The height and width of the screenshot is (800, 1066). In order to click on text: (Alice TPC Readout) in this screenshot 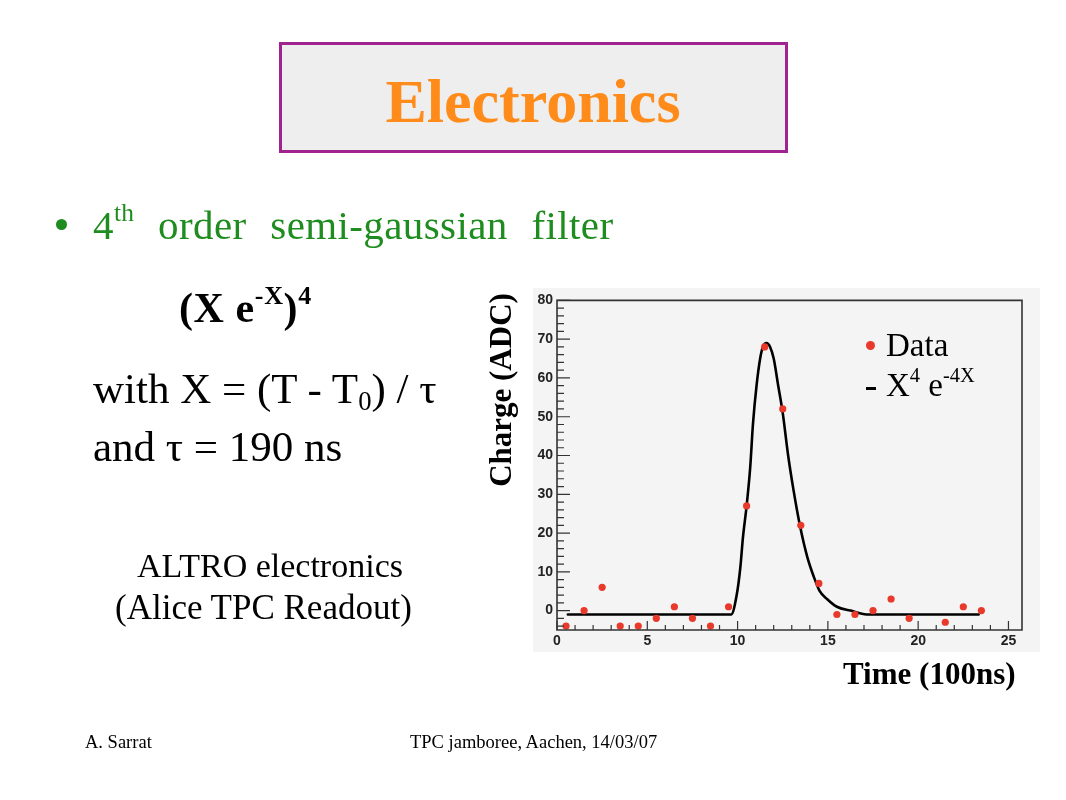, I will do `click(263, 607)`.